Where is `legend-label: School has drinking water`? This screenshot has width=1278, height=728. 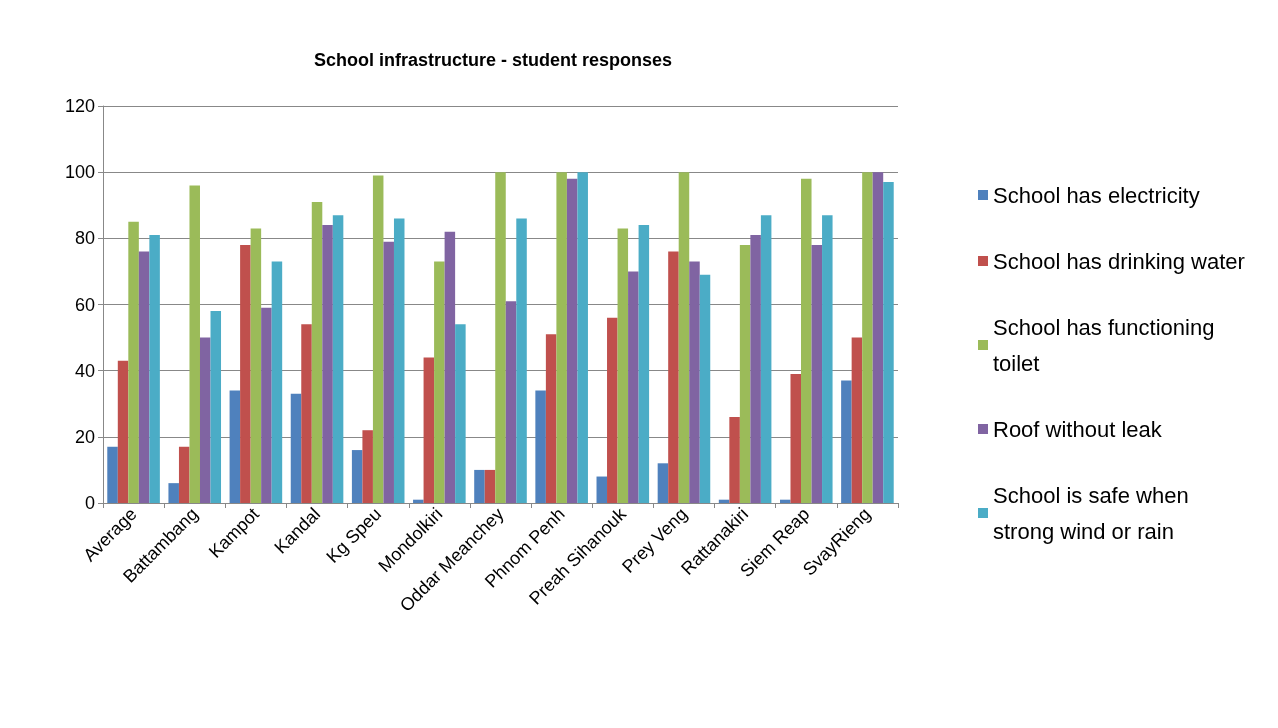 legend-label: School has drinking water is located at coordinates (1119, 261).